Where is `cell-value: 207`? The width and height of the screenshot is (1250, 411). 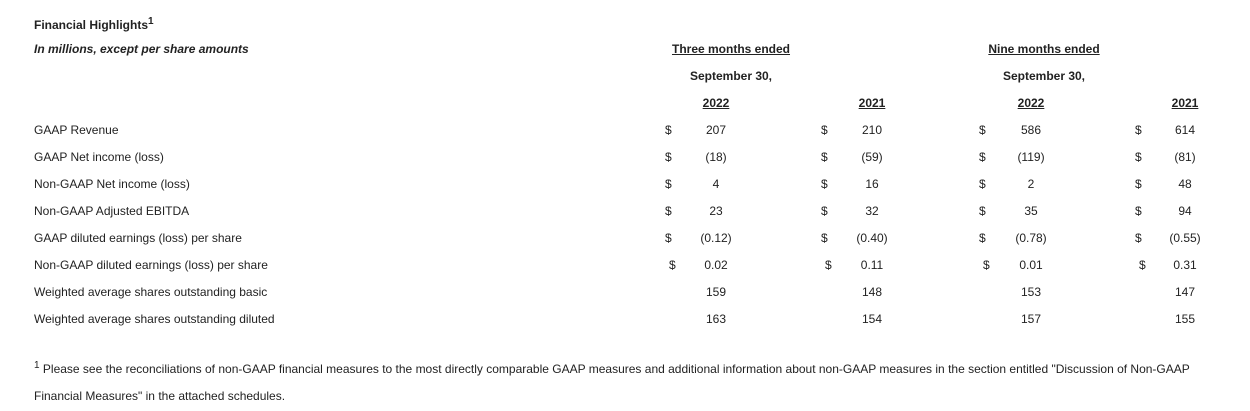 cell-value: 207 is located at coordinates (716, 130).